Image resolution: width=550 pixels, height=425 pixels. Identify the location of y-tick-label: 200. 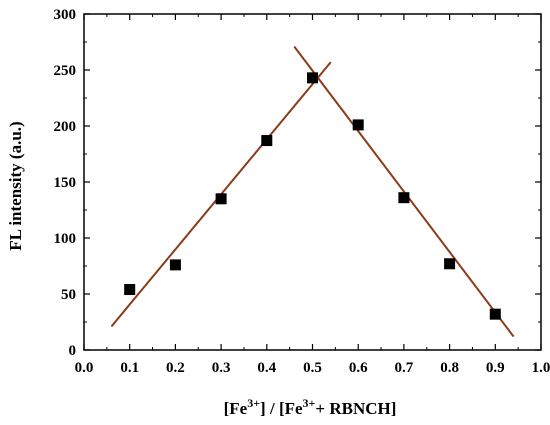
(65, 127).